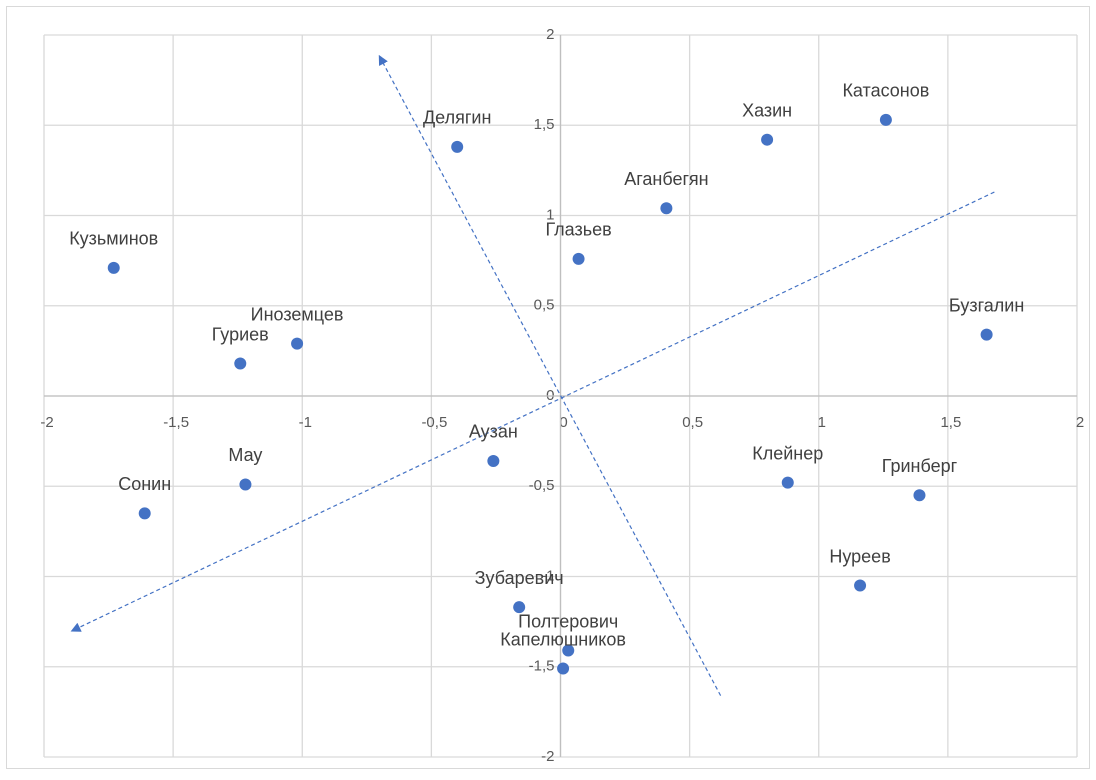 Image resolution: width=1096 pixels, height=780 pixels. Describe the element at coordinates (578, 230) in the screenshot. I see `point-label: Глазьев` at that location.